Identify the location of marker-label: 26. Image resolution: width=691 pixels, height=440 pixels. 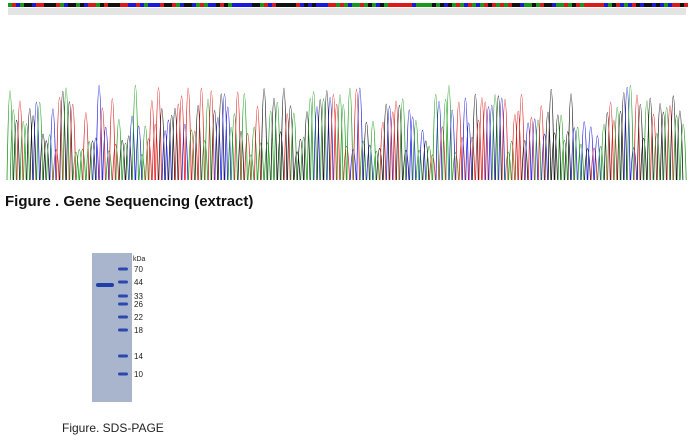
(138, 304).